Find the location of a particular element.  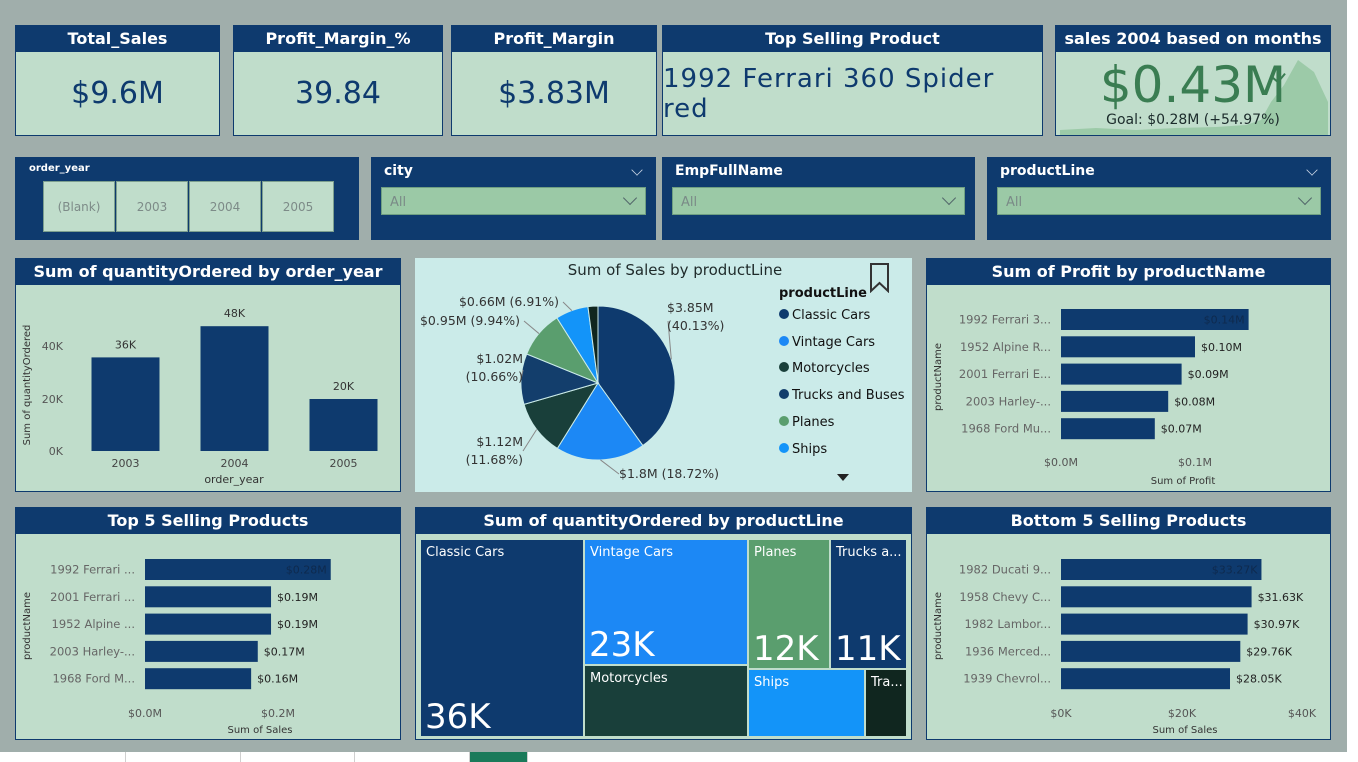

data-label: 20K is located at coordinates (344, 386).